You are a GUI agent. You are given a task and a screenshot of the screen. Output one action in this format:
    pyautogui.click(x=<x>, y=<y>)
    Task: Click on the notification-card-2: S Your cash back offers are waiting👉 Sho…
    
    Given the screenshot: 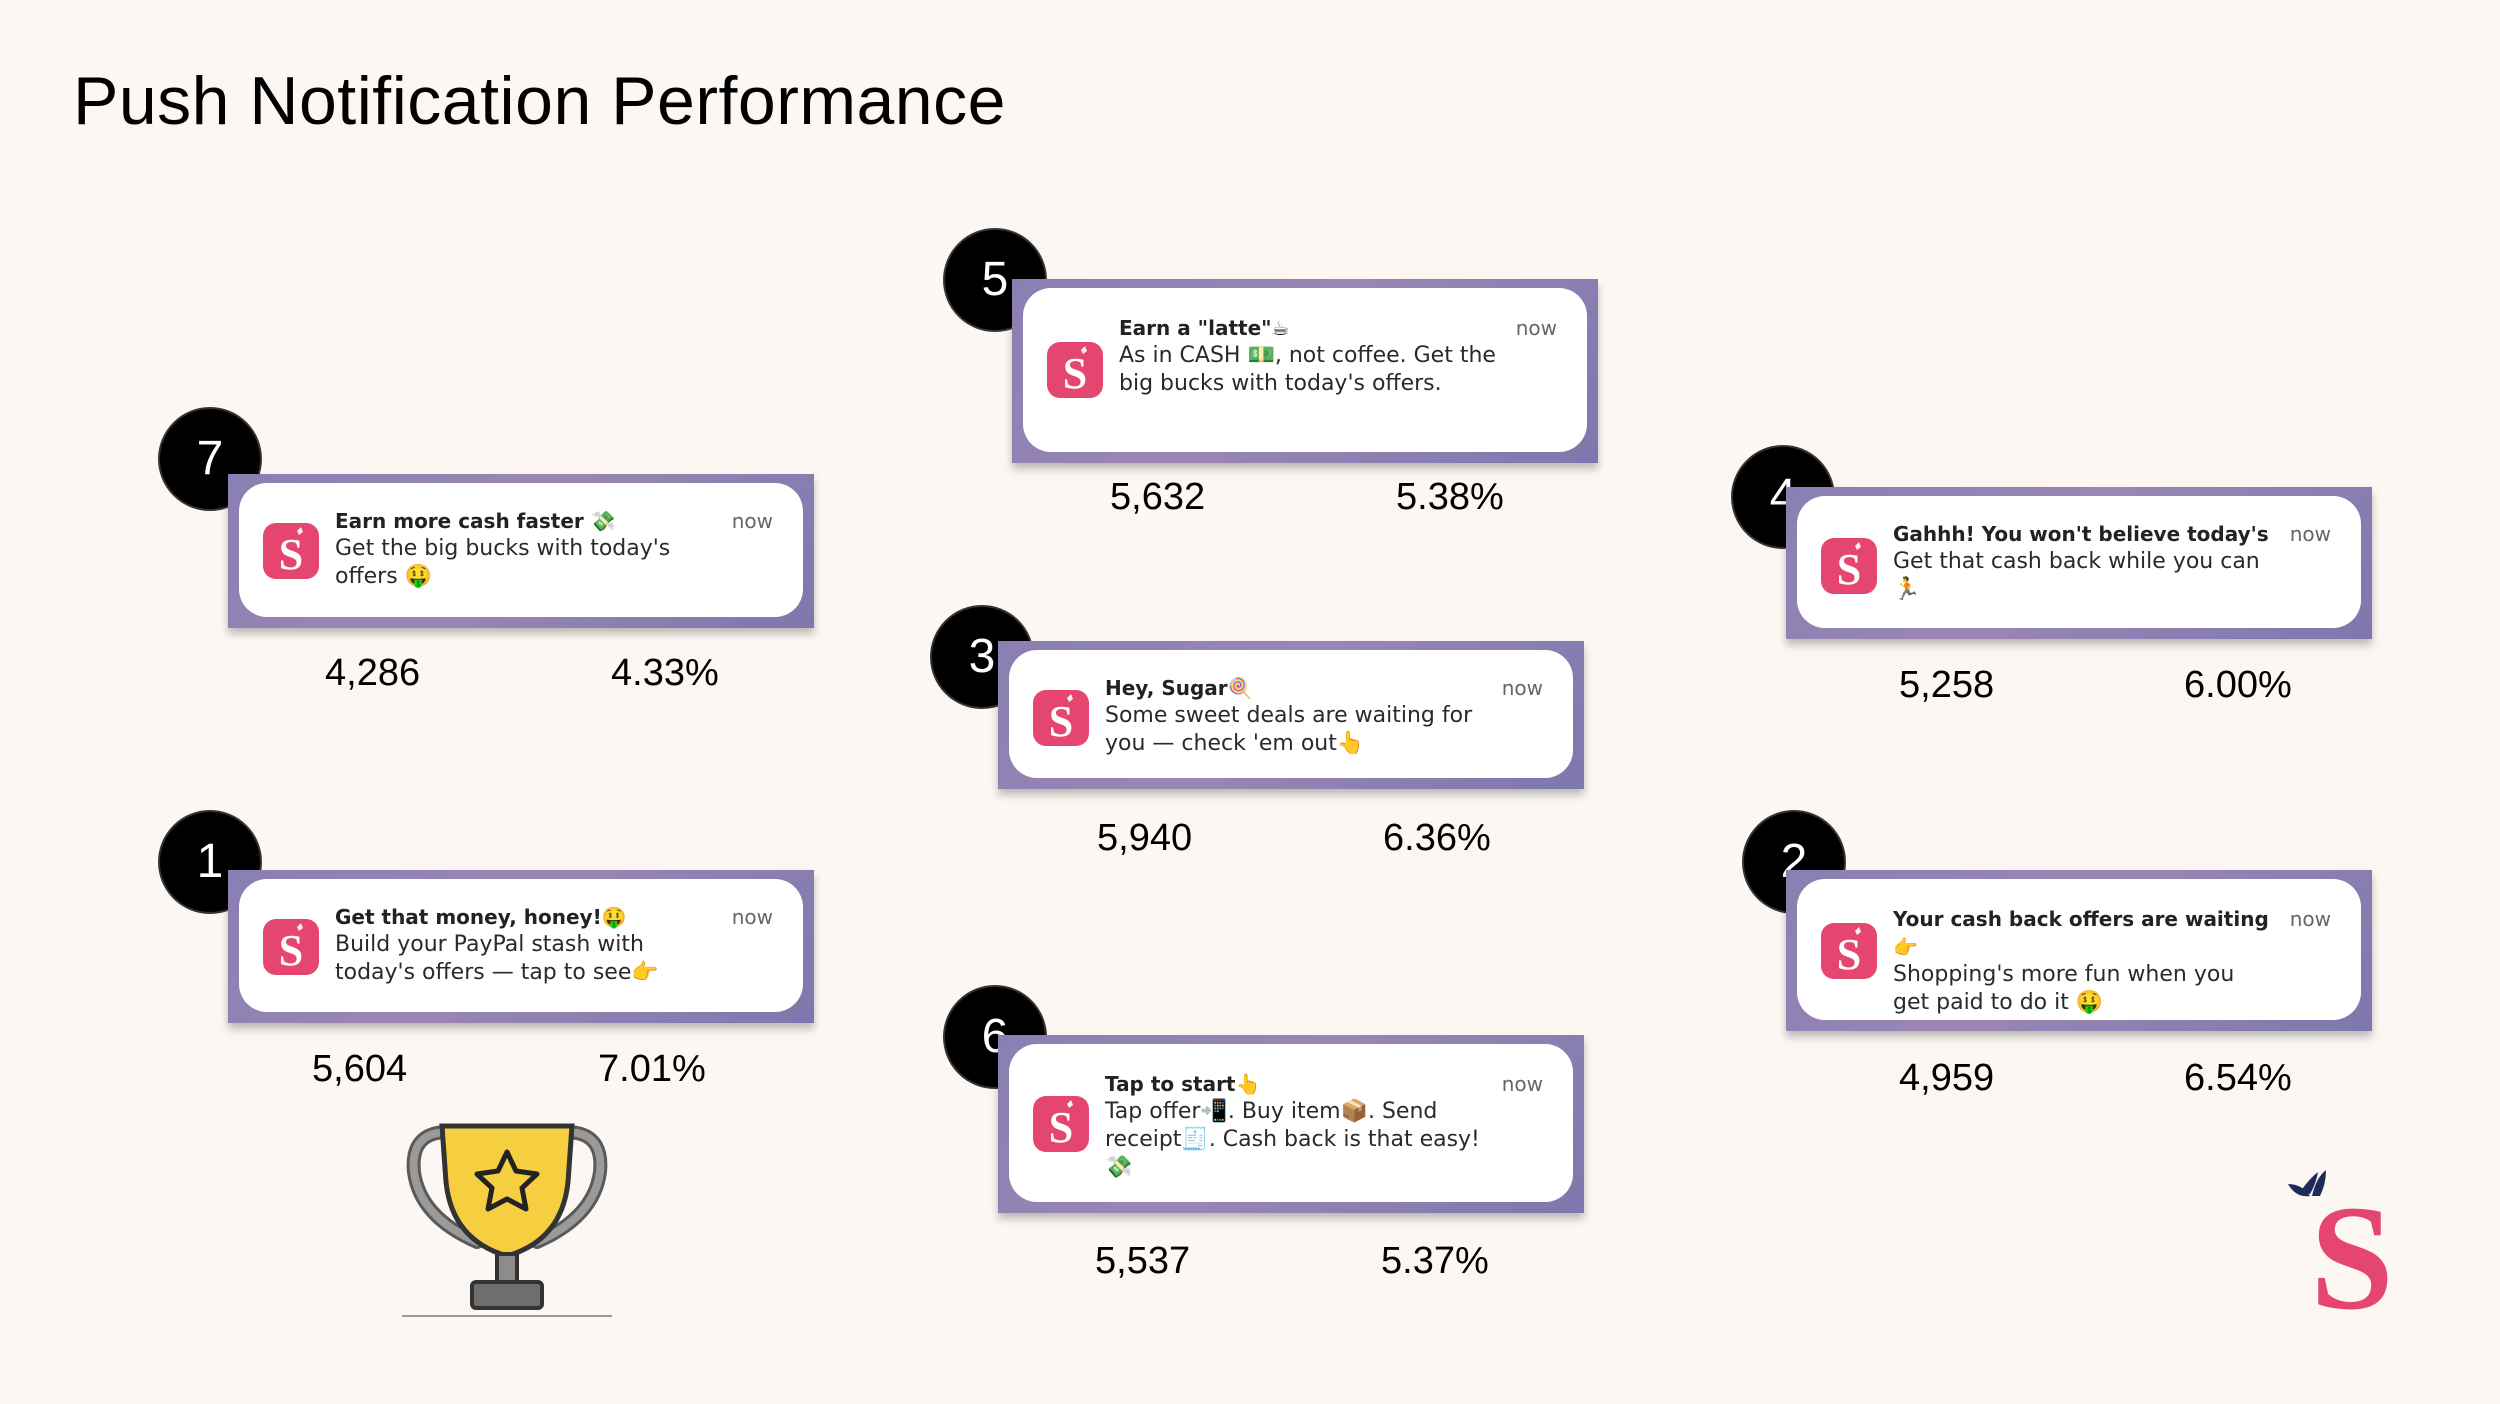 What is the action you would take?
    pyautogui.click(x=2079, y=950)
    